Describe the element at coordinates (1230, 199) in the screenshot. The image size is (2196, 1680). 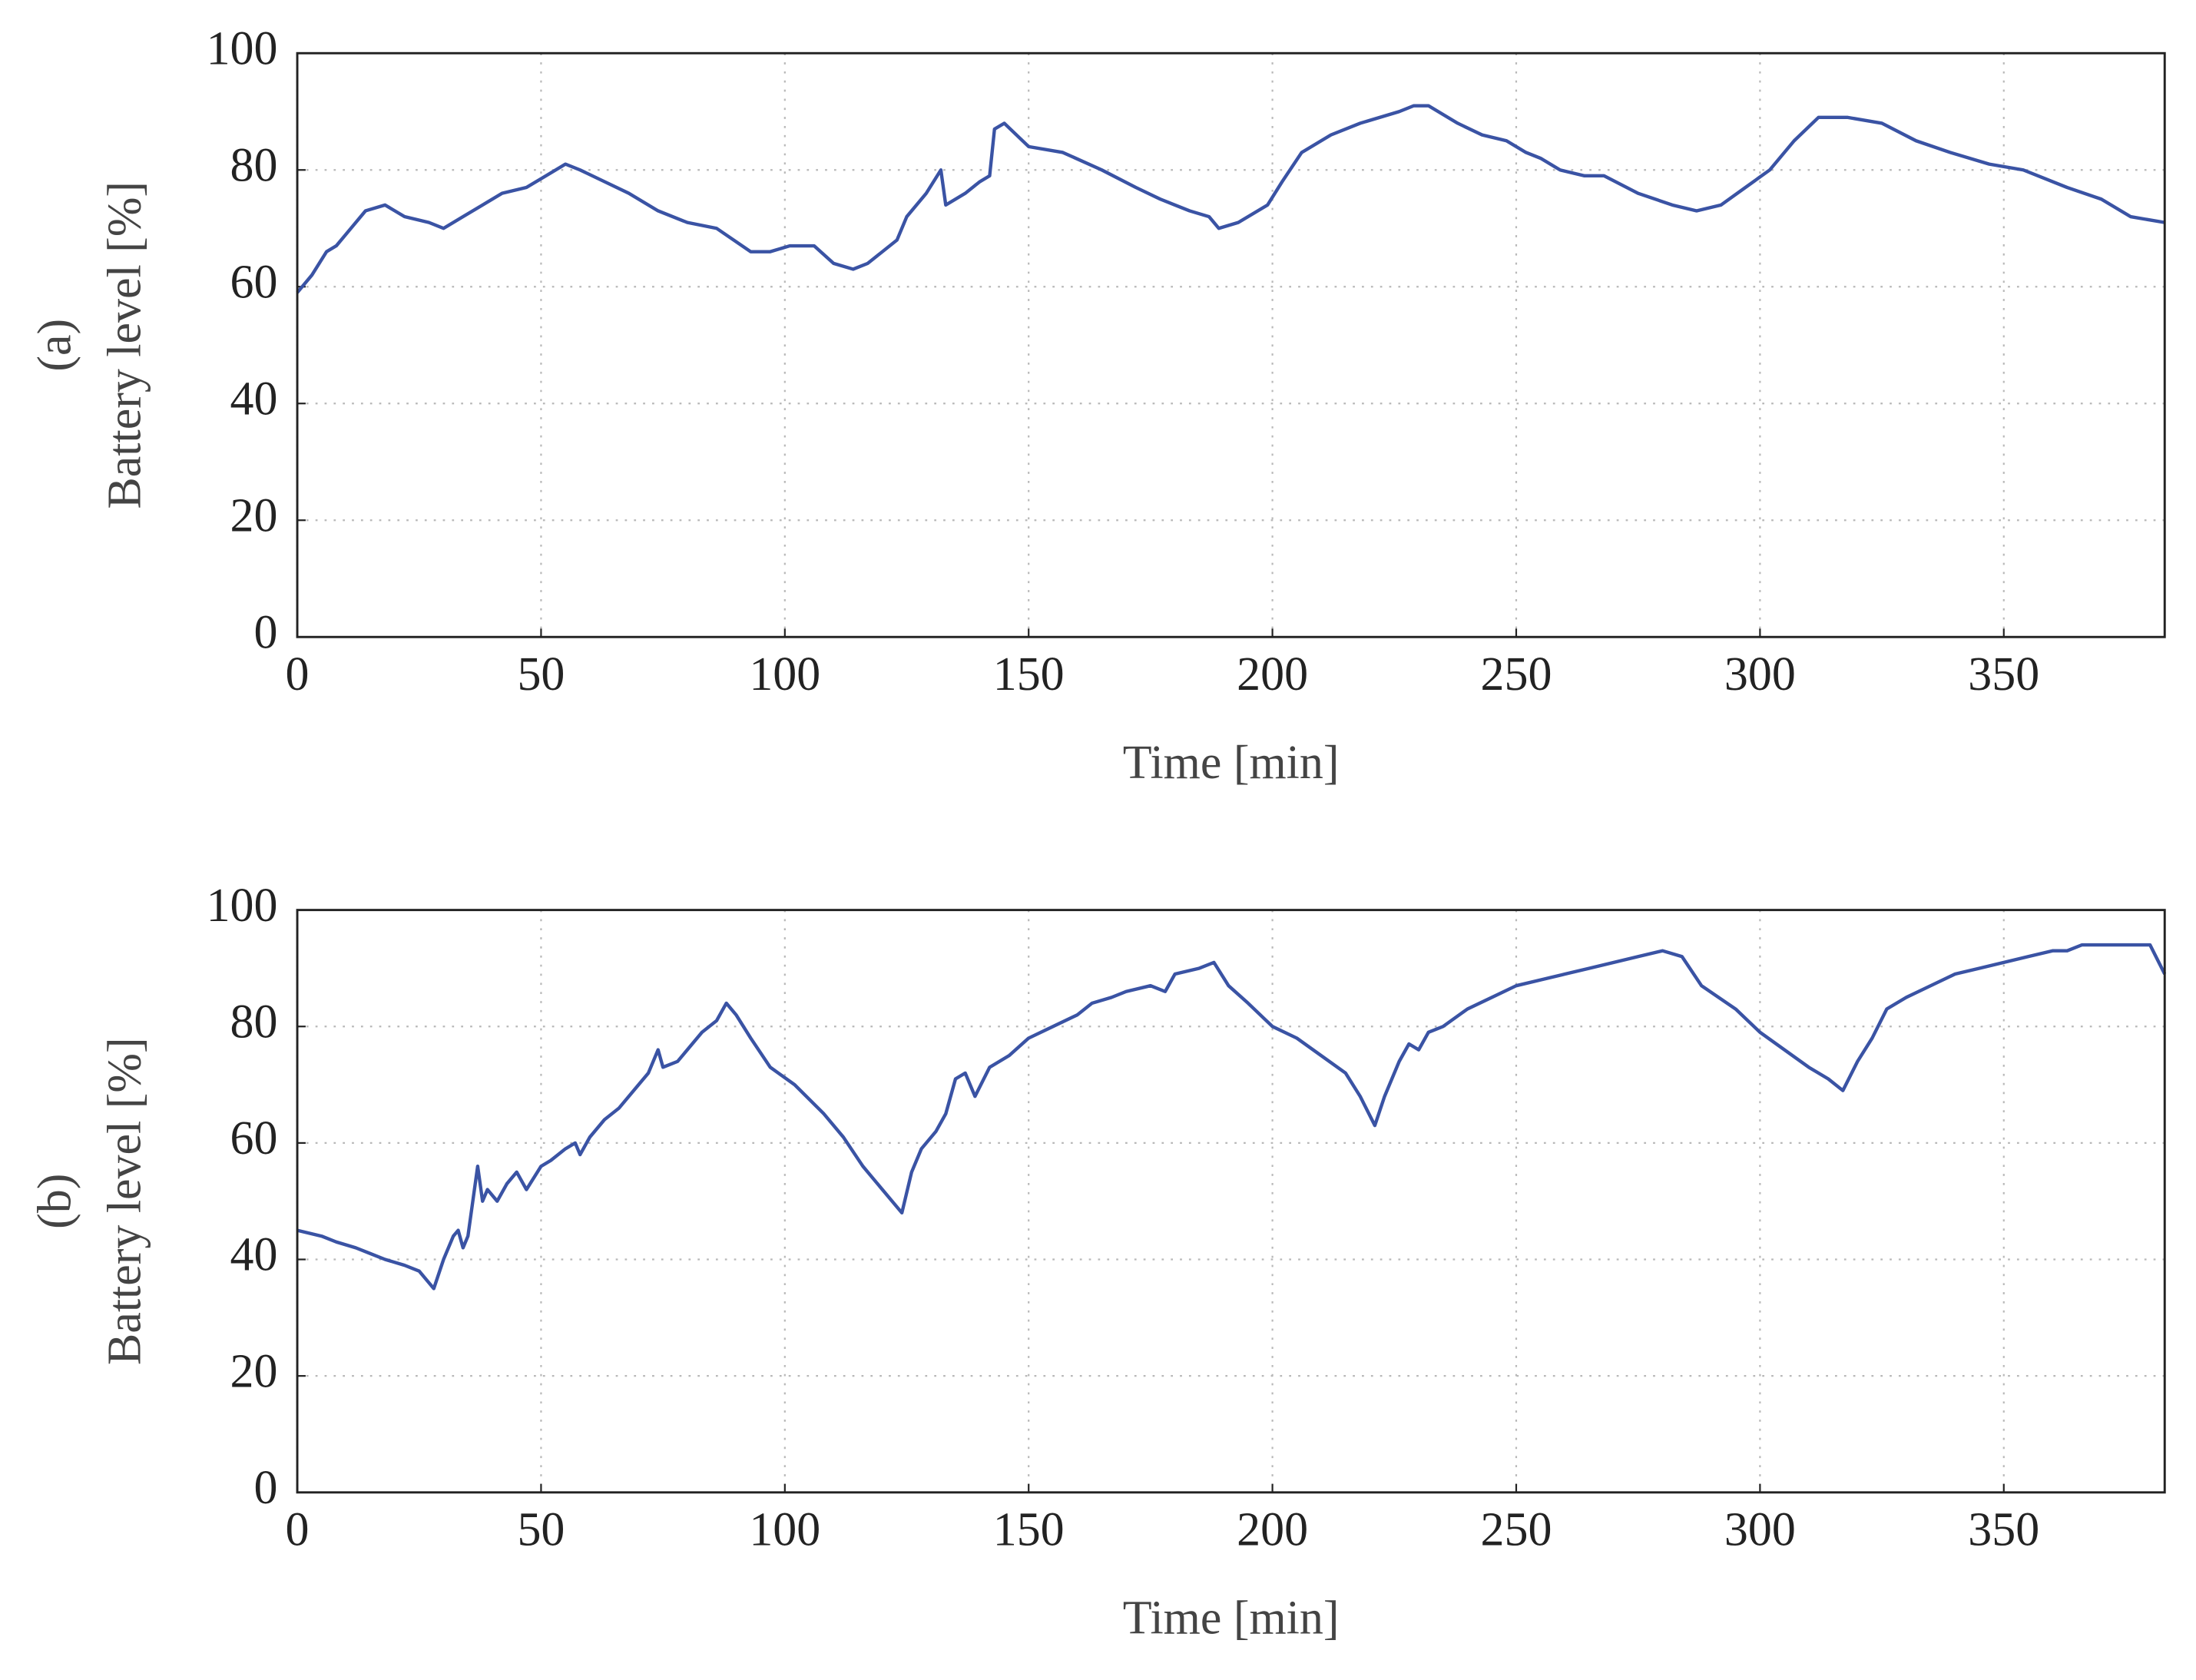
I see `data-line` at that location.